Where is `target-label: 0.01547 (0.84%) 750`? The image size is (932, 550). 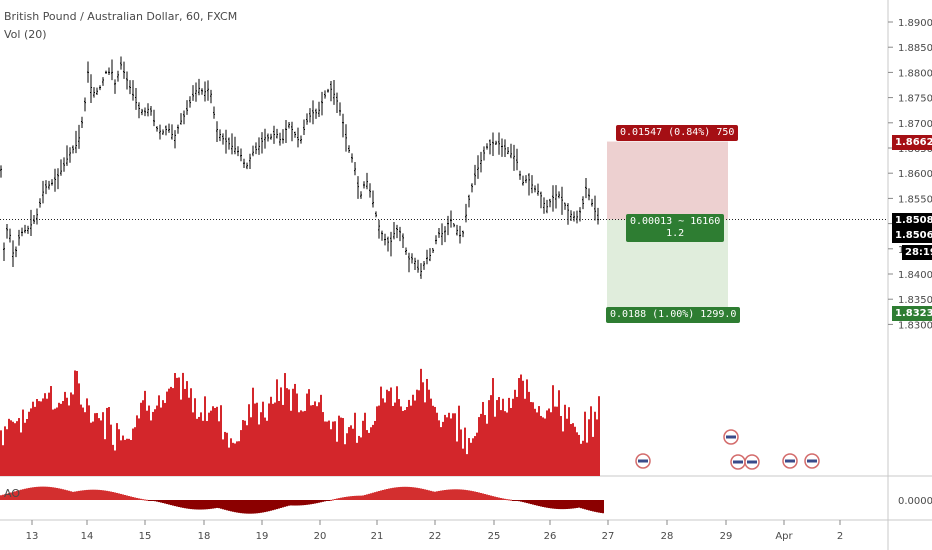
target-label: 0.01547 (0.84%) 750 is located at coordinates (677, 132).